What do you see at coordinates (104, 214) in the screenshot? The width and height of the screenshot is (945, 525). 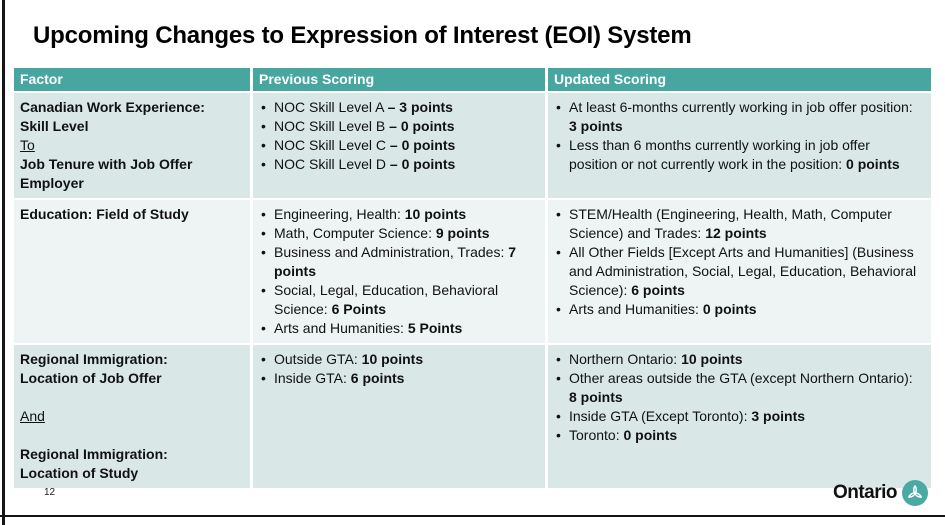 I see `factor-line: Education: Field of Study` at bounding box center [104, 214].